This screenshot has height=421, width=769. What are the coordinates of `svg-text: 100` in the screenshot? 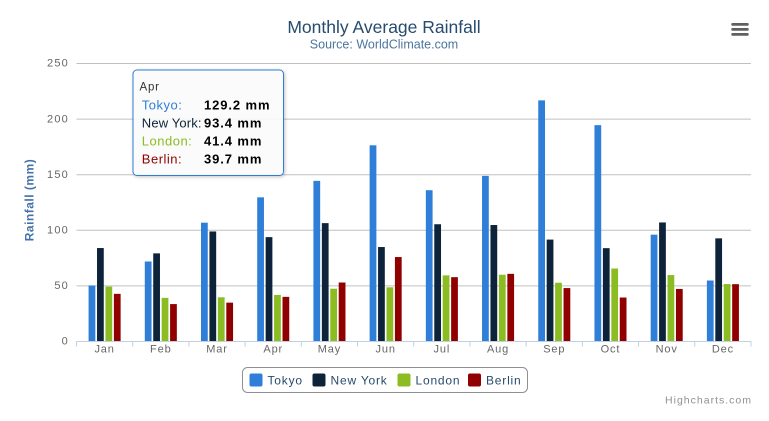 It's located at (58, 231).